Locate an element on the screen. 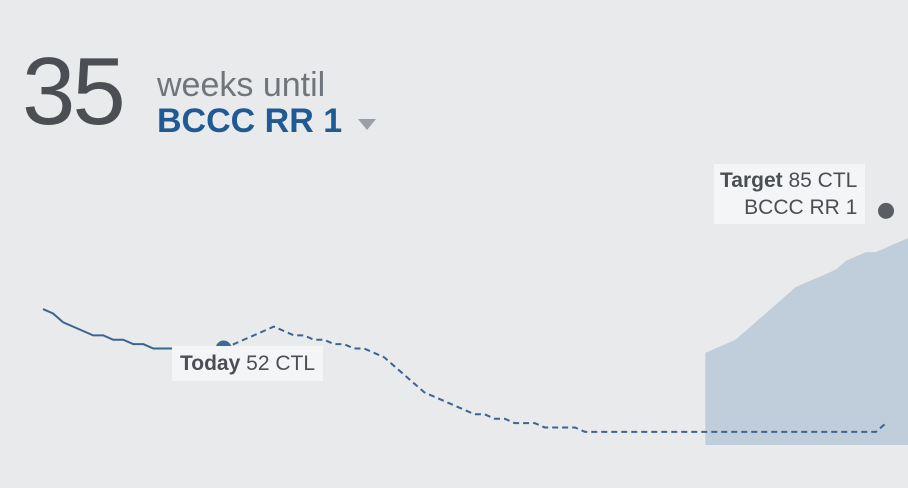 The width and height of the screenshot is (908, 488). today-tag: Today 52 CTL is located at coordinates (248, 363).